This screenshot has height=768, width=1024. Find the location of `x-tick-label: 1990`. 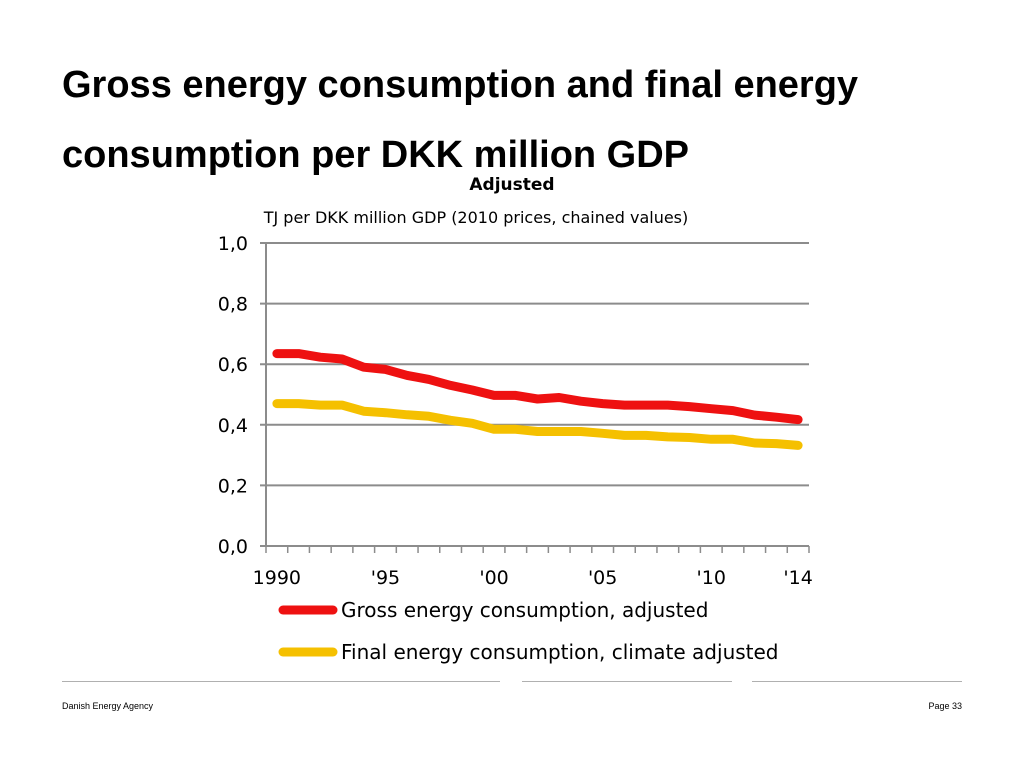

x-tick-label: 1990 is located at coordinates (277, 578).